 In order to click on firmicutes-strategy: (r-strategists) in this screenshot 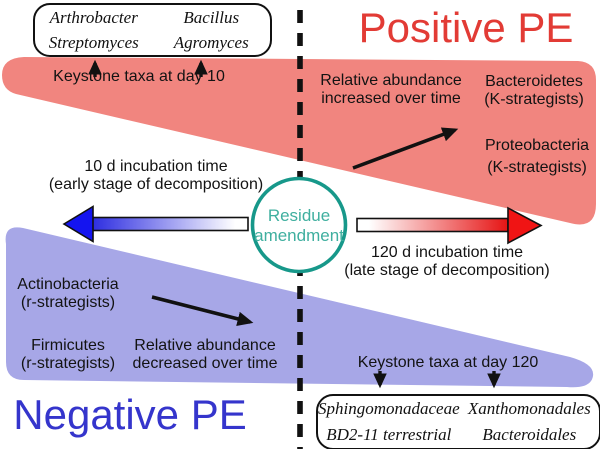, I will do `click(68, 363)`.